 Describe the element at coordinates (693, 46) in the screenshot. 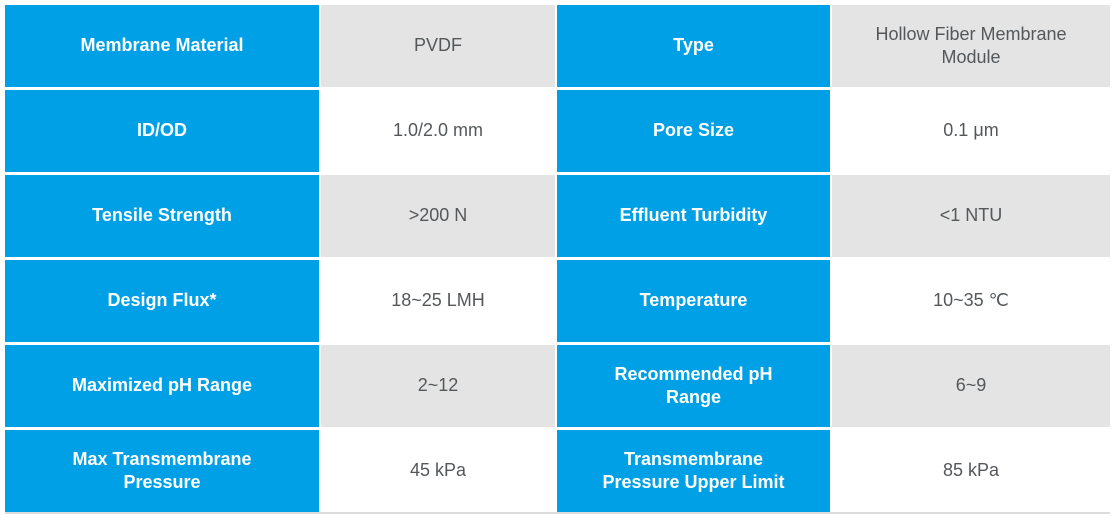

I see `spec-label-type: Type` at that location.